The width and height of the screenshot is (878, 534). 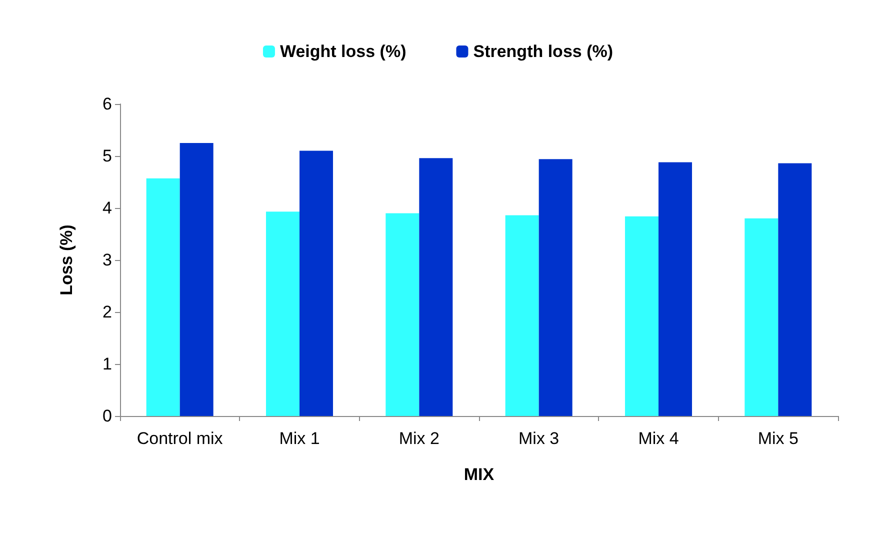 What do you see at coordinates (543, 51) in the screenshot?
I see `legend-label: Strength loss (%)` at bounding box center [543, 51].